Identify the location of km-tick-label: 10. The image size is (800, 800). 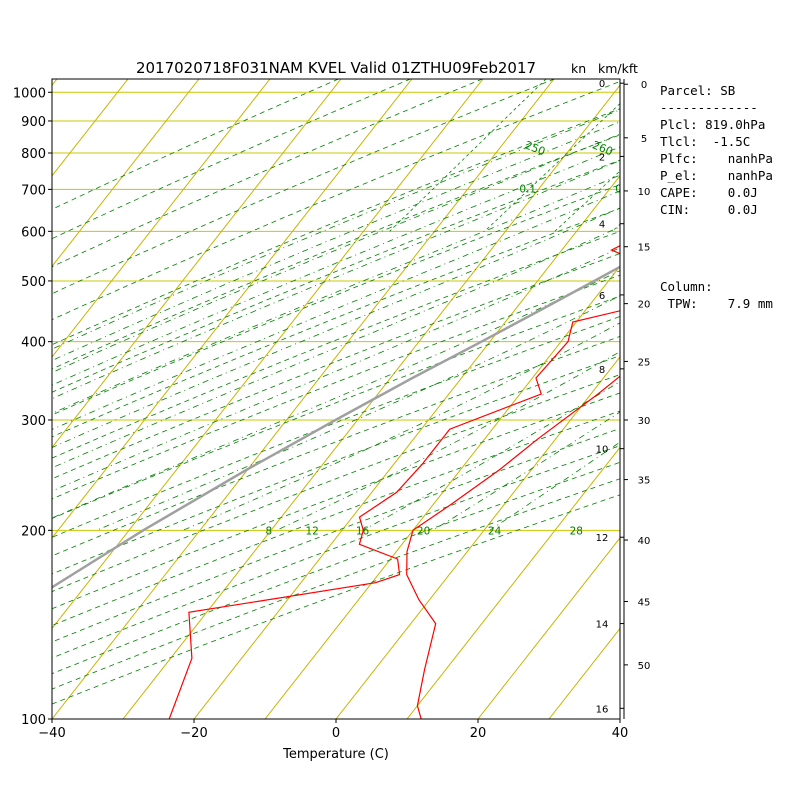
(602, 450).